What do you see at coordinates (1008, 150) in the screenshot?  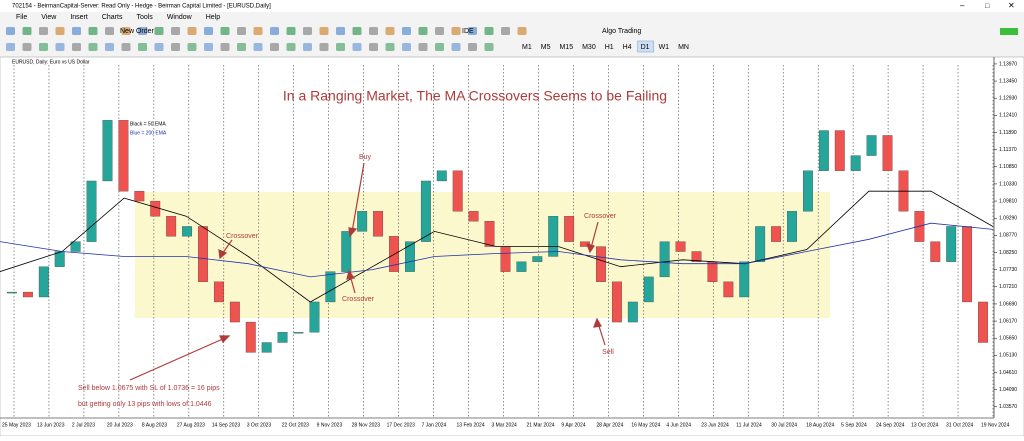 I see `y-tick-label: 1.11370` at bounding box center [1008, 150].